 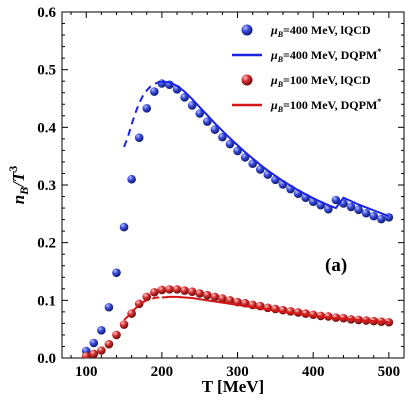 What do you see at coordinates (336, 265) in the screenshot?
I see `panel-annotation: (a)` at bounding box center [336, 265].